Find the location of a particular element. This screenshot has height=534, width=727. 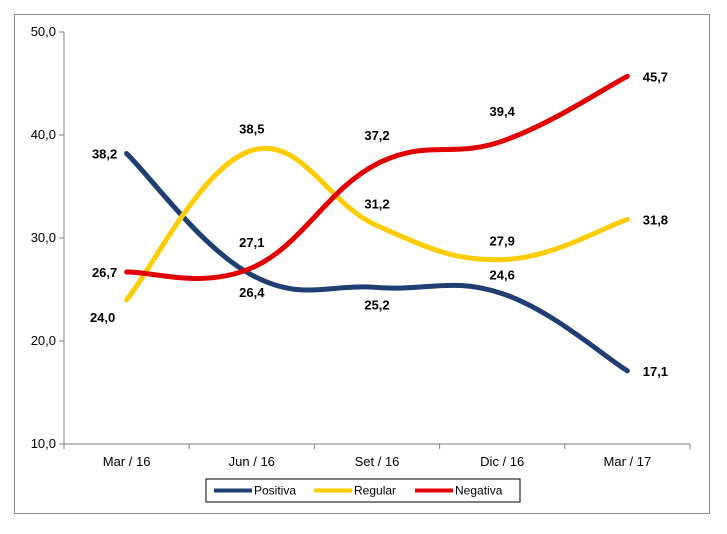

data-label-positiva: 26,4 is located at coordinates (252, 292).